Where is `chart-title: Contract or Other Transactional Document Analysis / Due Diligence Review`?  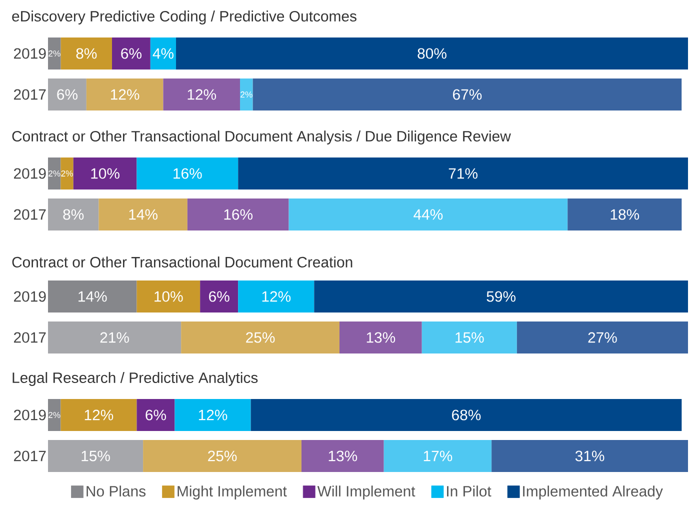 chart-title: Contract or Other Transactional Document Analysis / Due Diligence Review is located at coordinates (261, 137).